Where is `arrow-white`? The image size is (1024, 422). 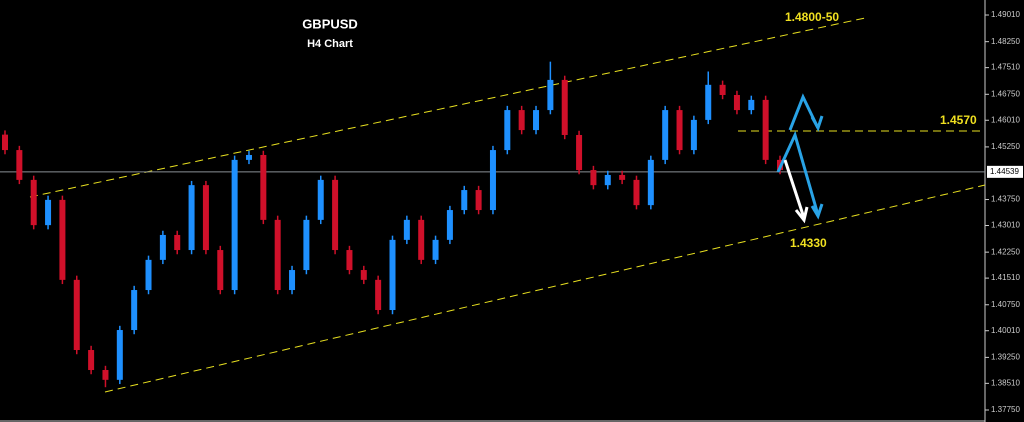
arrow-white is located at coordinates (794, 189).